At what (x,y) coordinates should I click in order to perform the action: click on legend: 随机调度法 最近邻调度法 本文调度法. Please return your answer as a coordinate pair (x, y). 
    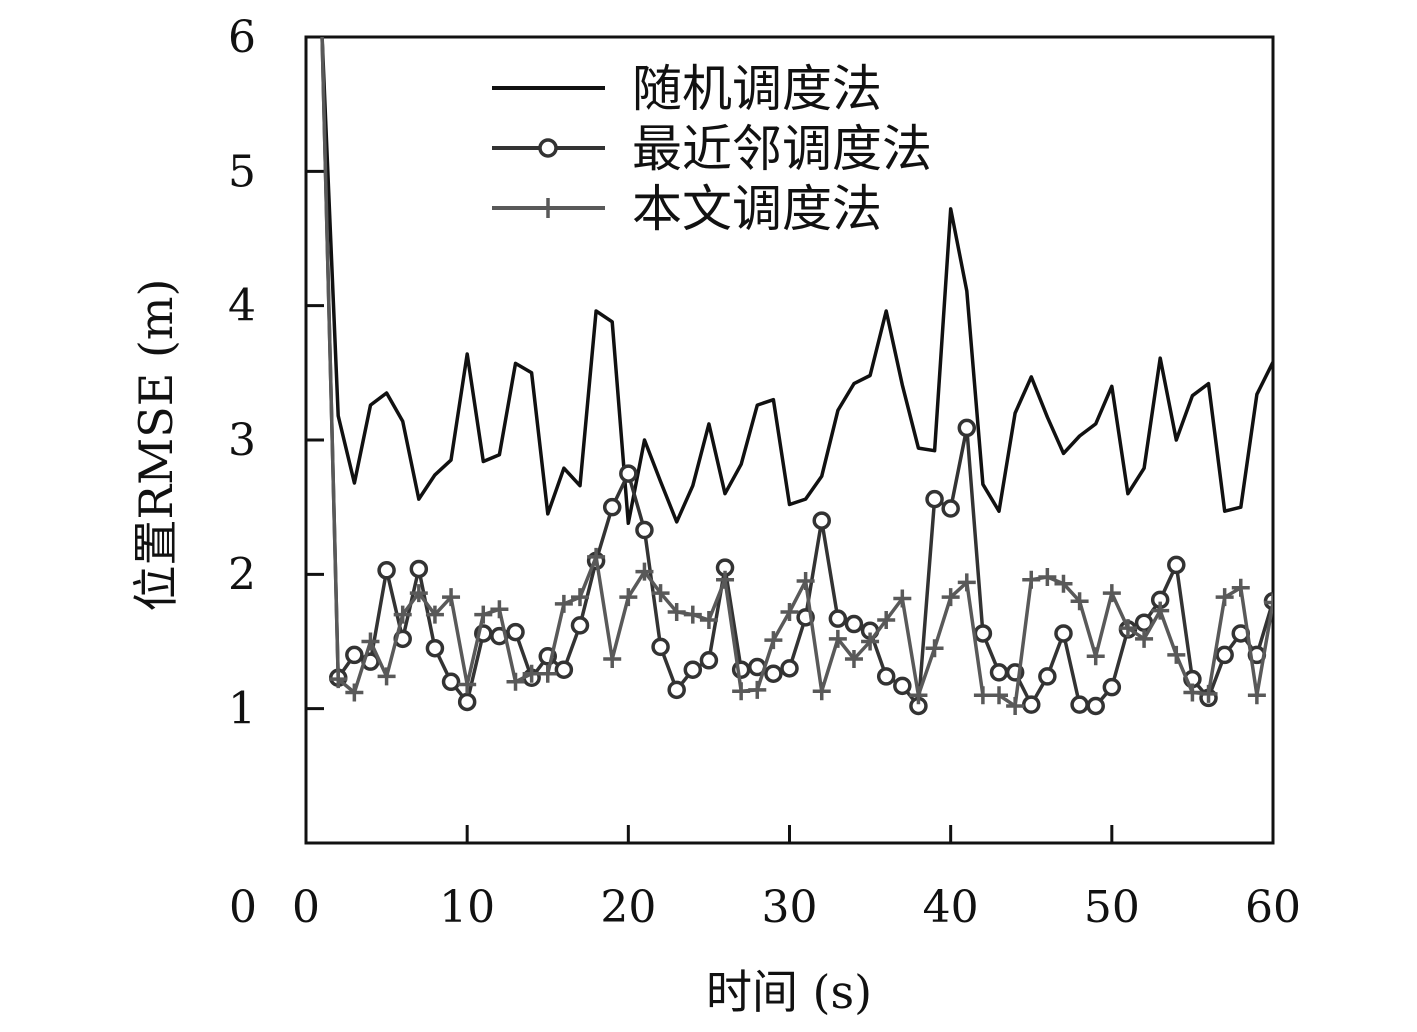
    Looking at the image, I should click on (712, 149).